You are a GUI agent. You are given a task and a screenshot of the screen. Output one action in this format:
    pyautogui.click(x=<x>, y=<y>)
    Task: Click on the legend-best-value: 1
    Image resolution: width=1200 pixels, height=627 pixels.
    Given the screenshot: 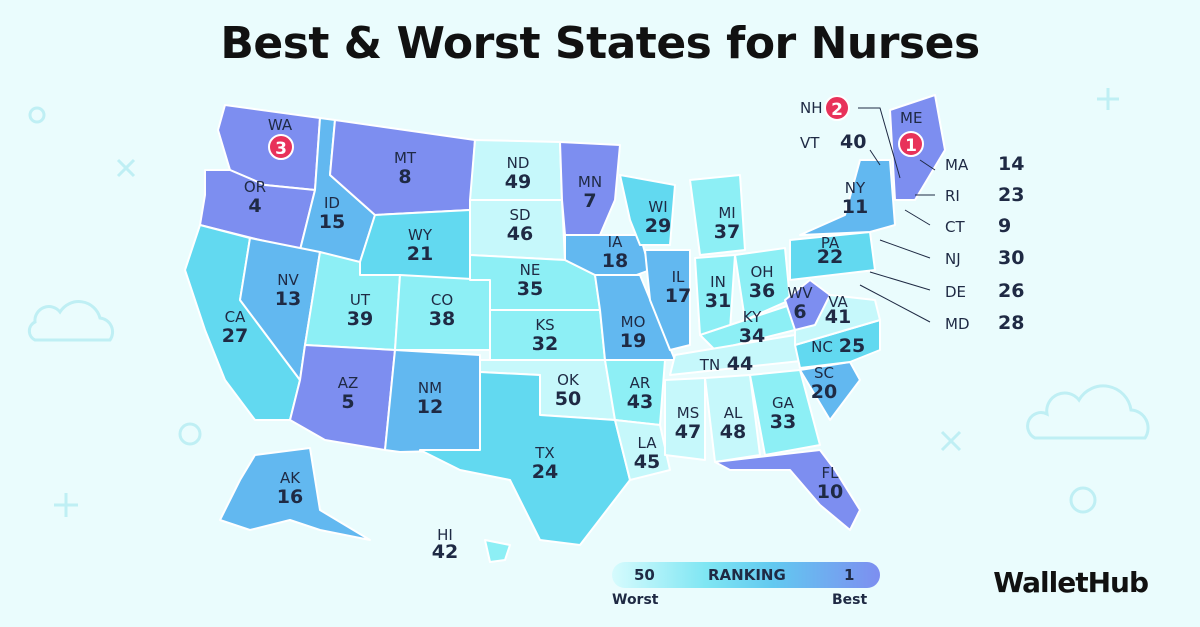 What is the action you would take?
    pyautogui.click(x=849, y=575)
    